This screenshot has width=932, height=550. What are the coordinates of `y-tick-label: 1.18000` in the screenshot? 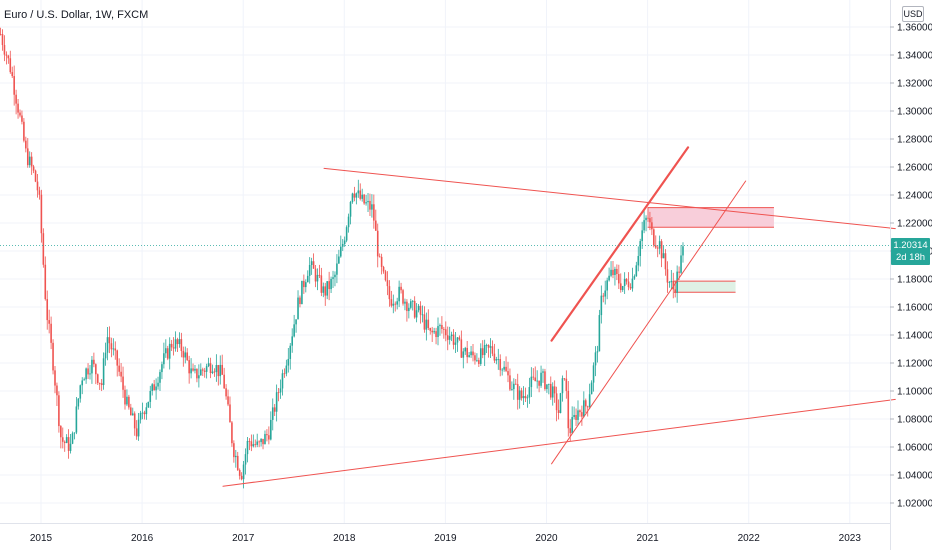 It's located at (914, 280).